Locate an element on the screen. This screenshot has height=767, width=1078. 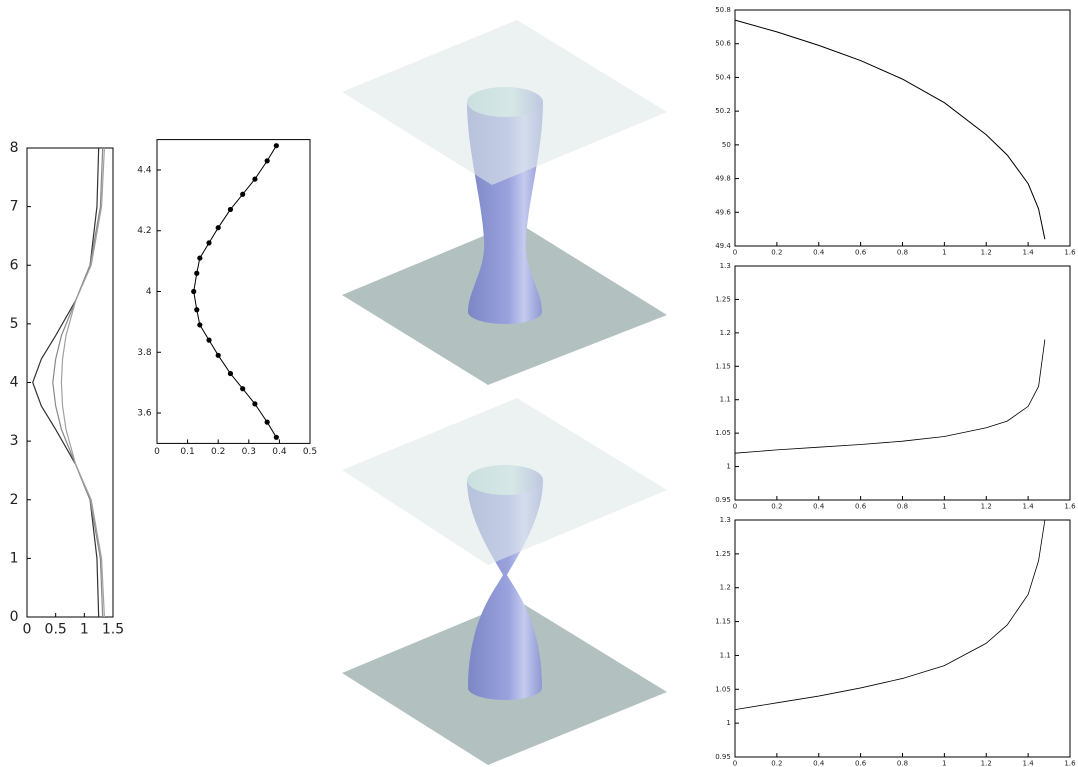
y-tick-label: 49.4 is located at coordinates (723, 246).